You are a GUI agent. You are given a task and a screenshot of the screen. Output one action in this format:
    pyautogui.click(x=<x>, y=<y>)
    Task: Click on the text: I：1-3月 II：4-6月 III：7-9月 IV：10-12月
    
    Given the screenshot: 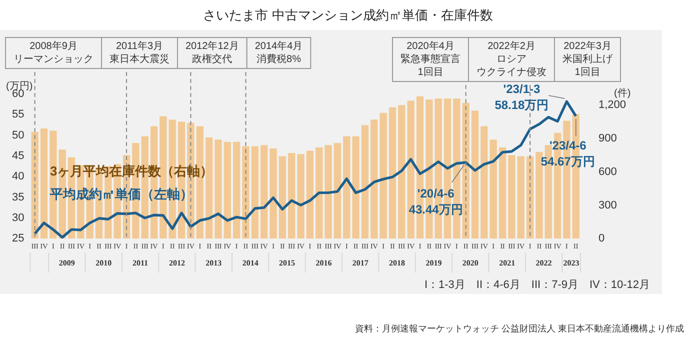 What is the action you would take?
    pyautogui.click(x=537, y=285)
    